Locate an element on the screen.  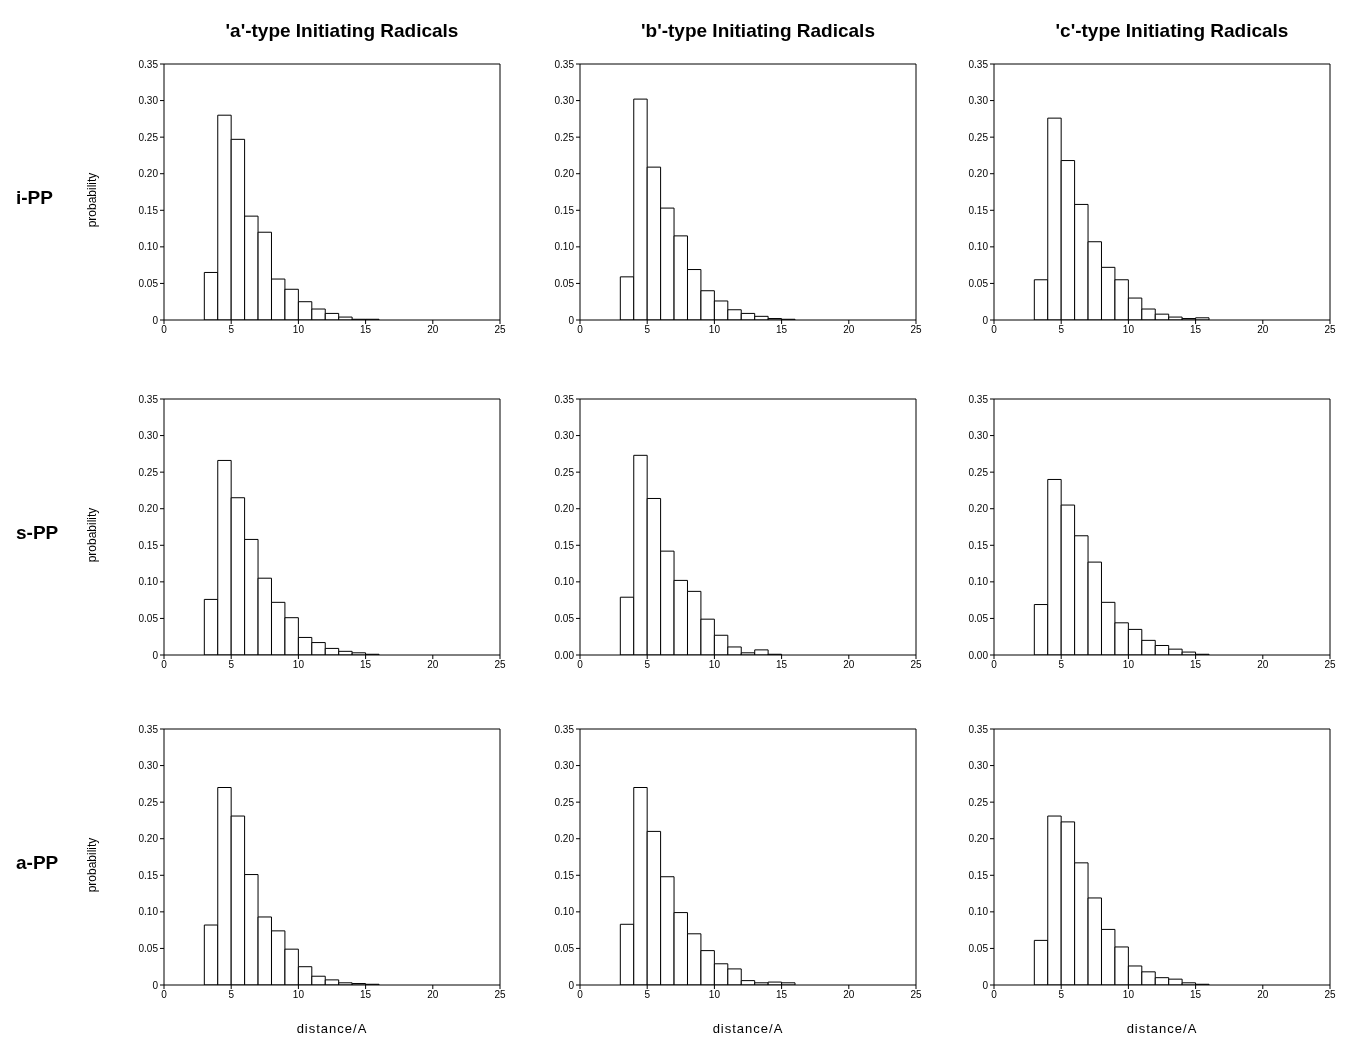
text: i-PP is located at coordinates (34, 198).